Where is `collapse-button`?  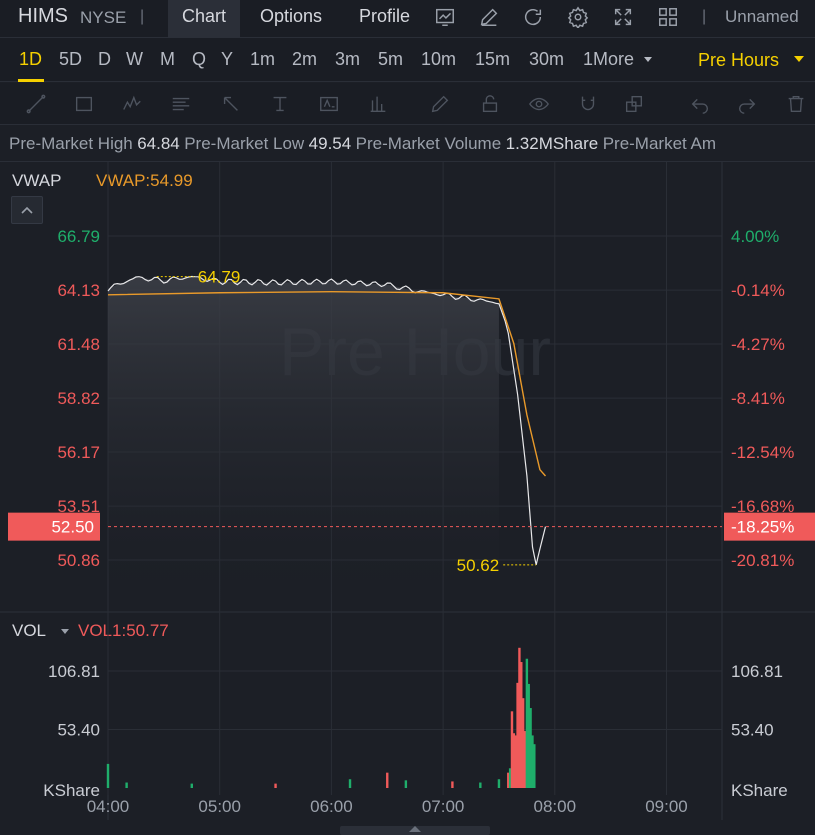
collapse-button is located at coordinates (27, 210).